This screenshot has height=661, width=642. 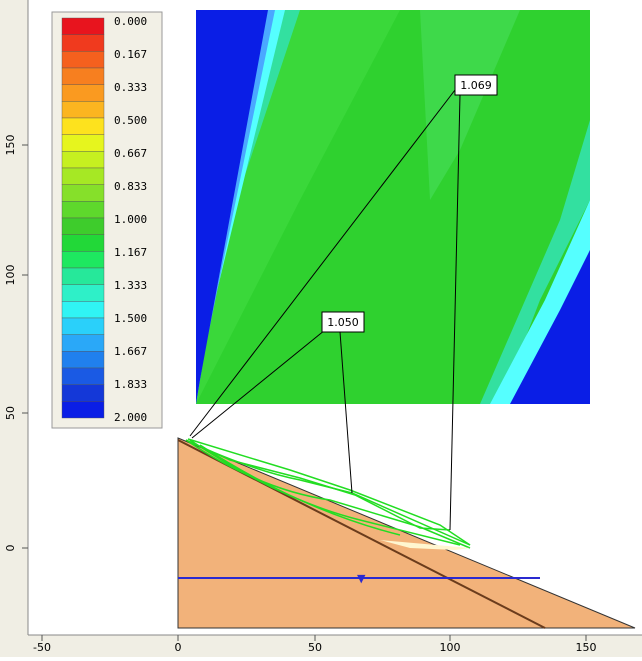 I want to click on y-tick-label: 50, so click(x=10, y=413).